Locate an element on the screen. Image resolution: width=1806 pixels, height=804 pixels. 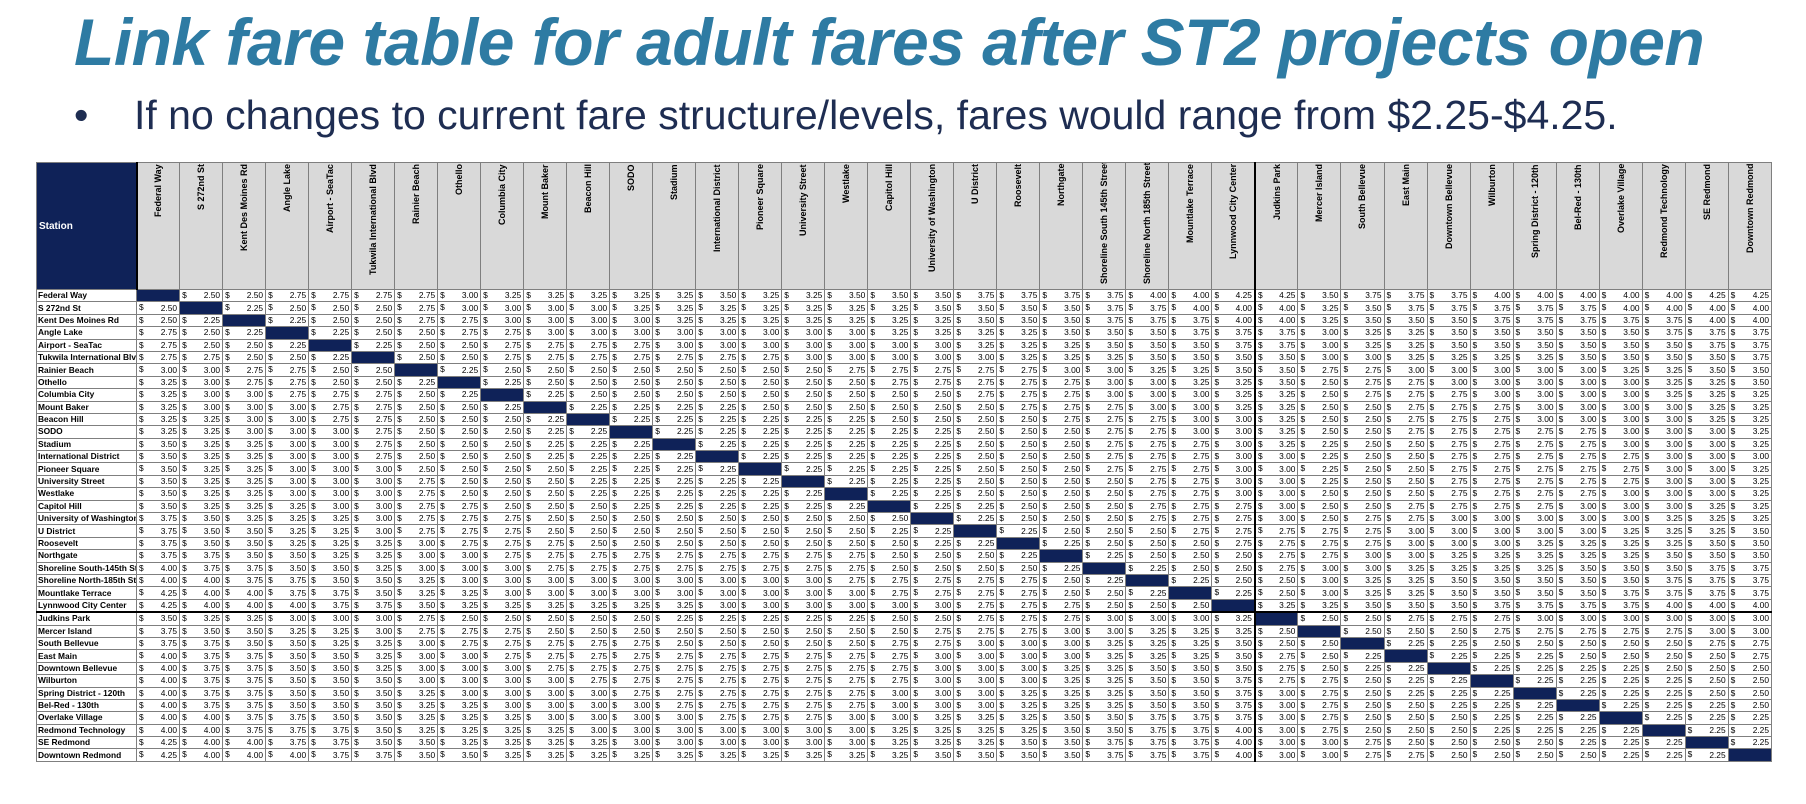
column-header-label: Stadium is located at coordinates (674, 182).